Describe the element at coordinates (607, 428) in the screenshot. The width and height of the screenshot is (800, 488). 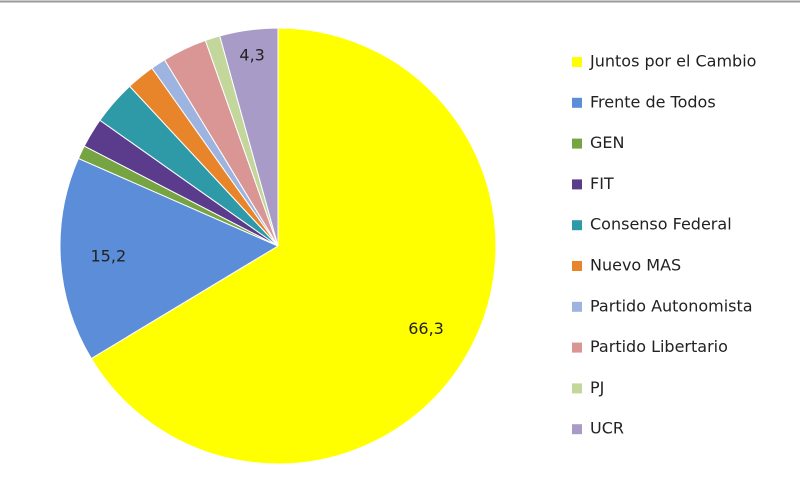
I see `legend-label: UCR` at that location.